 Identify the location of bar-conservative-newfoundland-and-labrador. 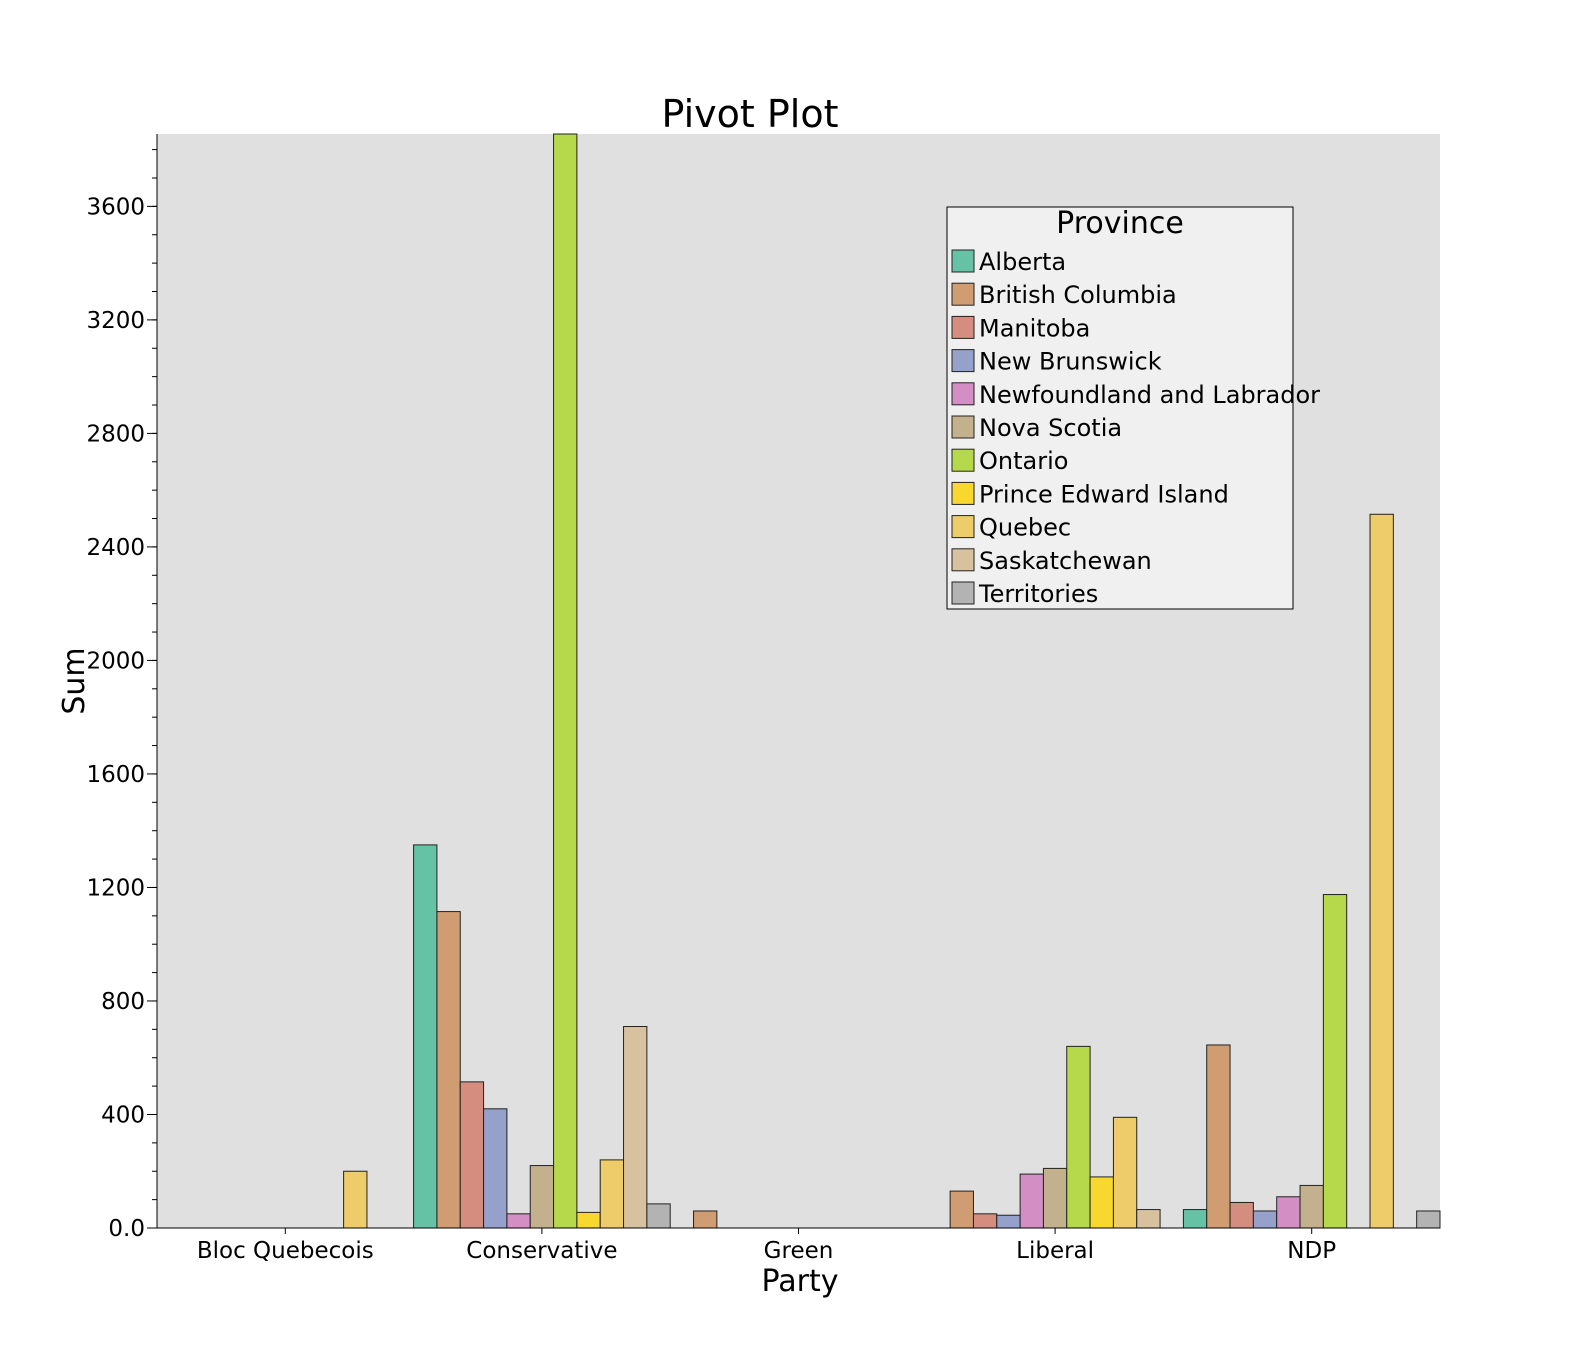
(518, 1221).